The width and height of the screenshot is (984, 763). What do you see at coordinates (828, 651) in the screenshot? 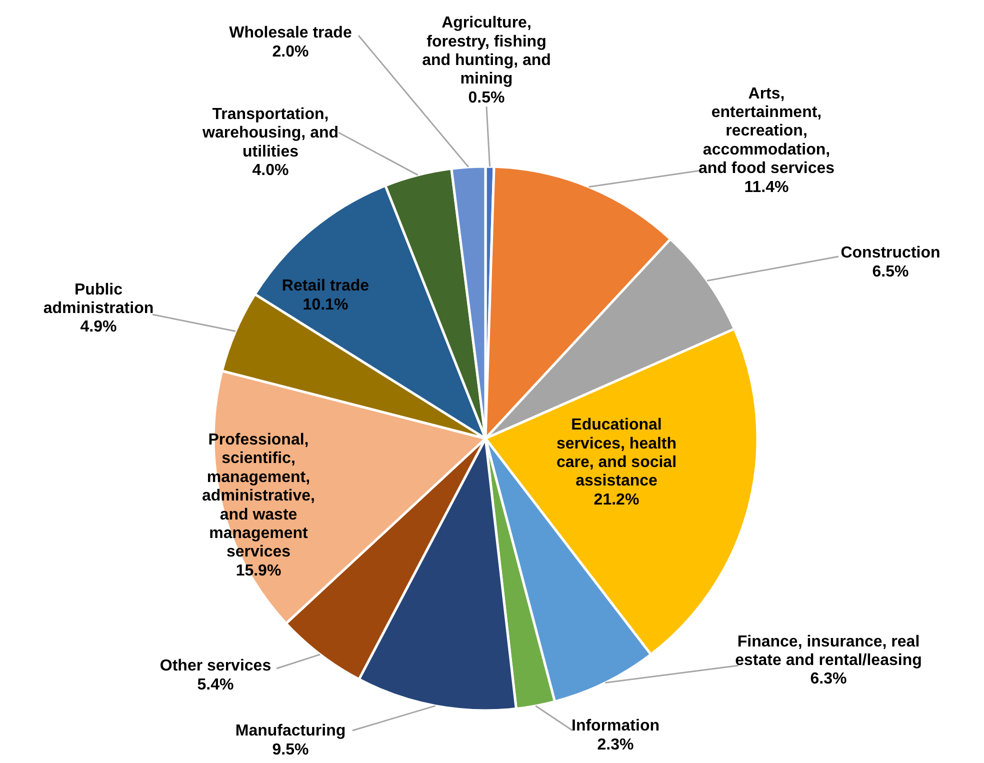
I see `slice-label: Finance, insurance, real estate and rental/leasing` at bounding box center [828, 651].